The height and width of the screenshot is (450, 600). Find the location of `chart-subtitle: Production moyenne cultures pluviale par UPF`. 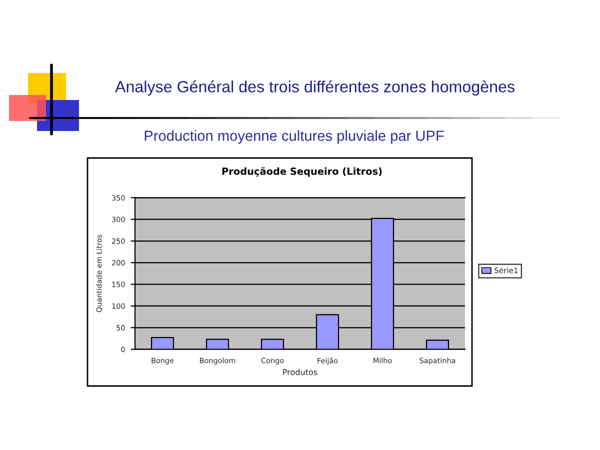

chart-subtitle: Production moyenne cultures pluviale par UPF is located at coordinates (294, 137).